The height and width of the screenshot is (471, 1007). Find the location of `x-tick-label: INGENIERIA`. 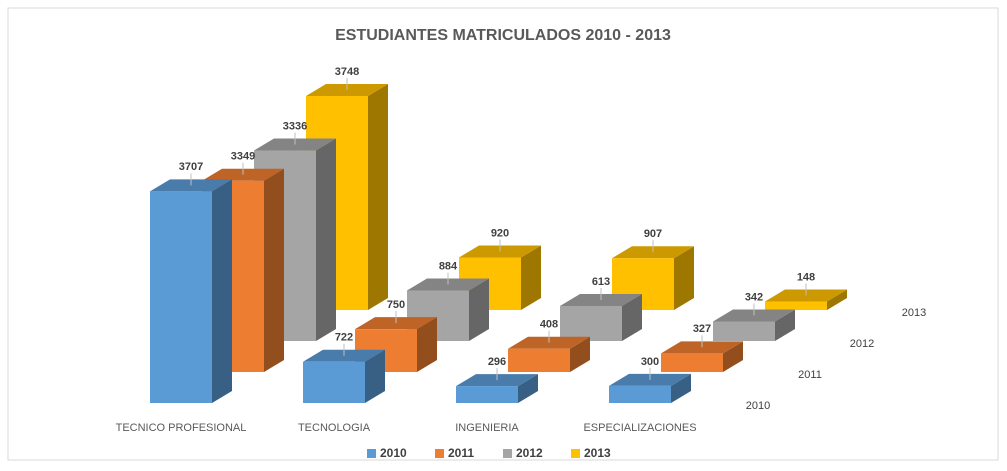

x-tick-label: INGENIERIA is located at coordinates (487, 428).